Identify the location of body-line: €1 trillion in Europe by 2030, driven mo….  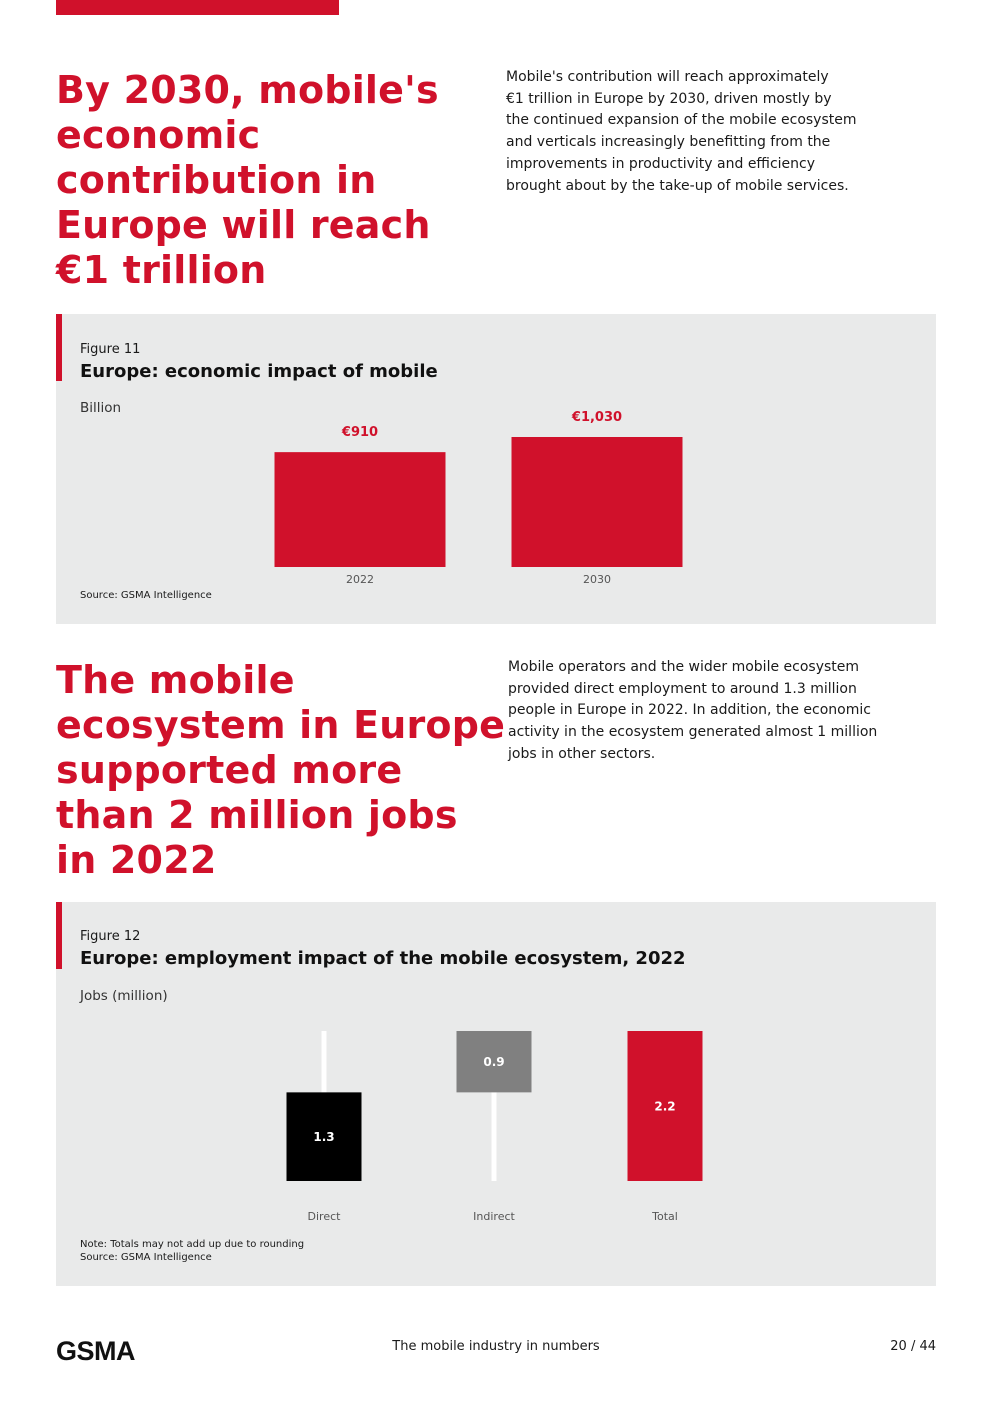
(669, 98).